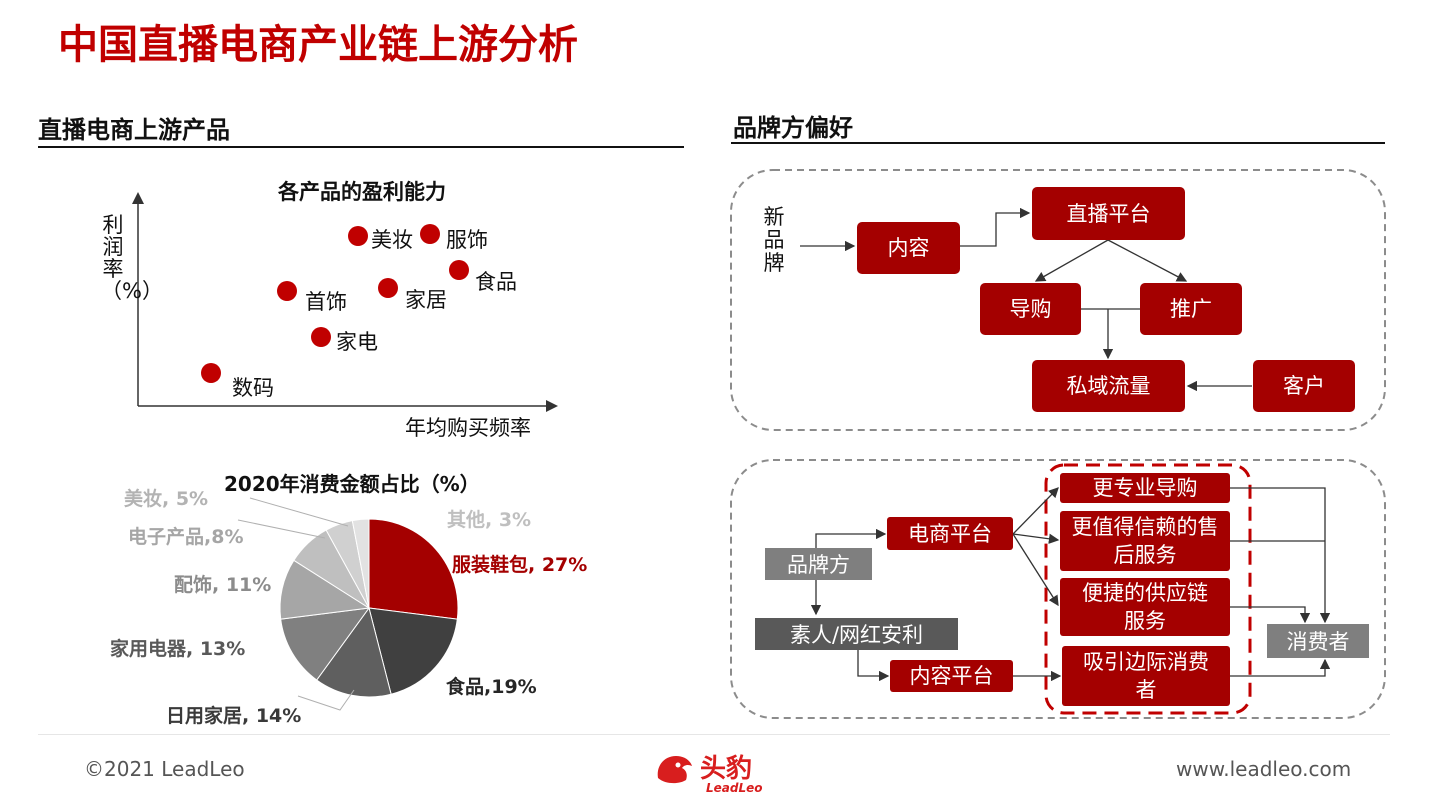 This screenshot has width=1429, height=804. I want to click on pie-label-peishi: 配饰, 11%, so click(223, 585).